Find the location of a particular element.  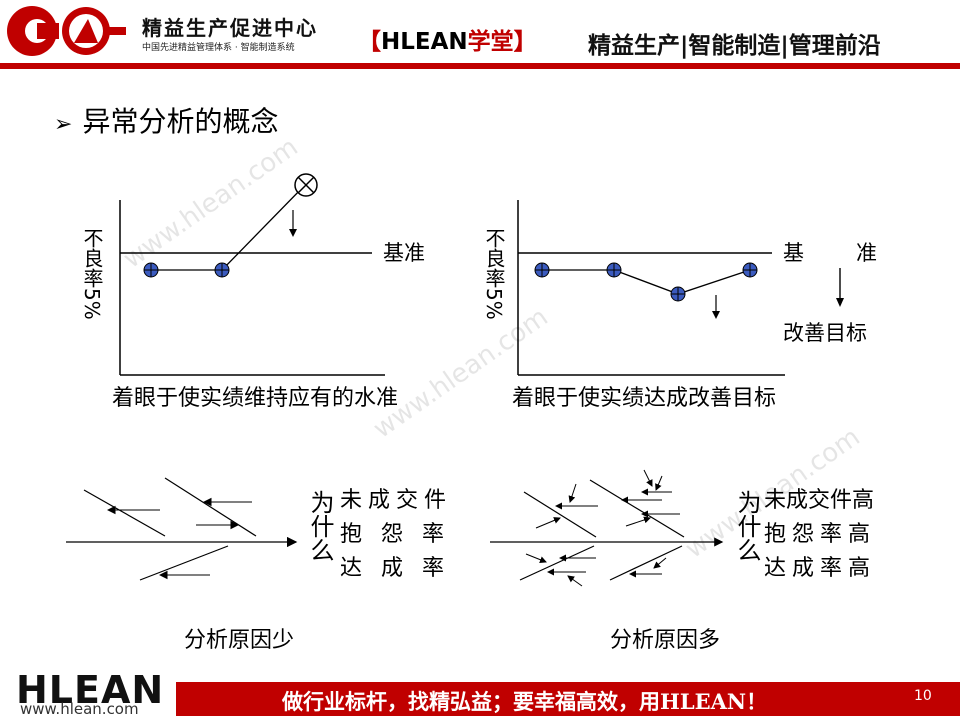

header-divider is located at coordinates (480, 66).